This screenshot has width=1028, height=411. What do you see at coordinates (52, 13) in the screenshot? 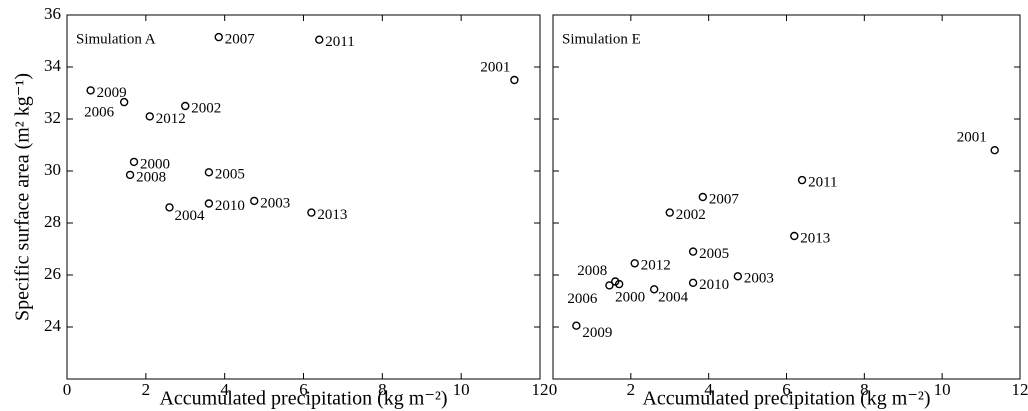
I see `y-tick-label: 36` at bounding box center [52, 13].